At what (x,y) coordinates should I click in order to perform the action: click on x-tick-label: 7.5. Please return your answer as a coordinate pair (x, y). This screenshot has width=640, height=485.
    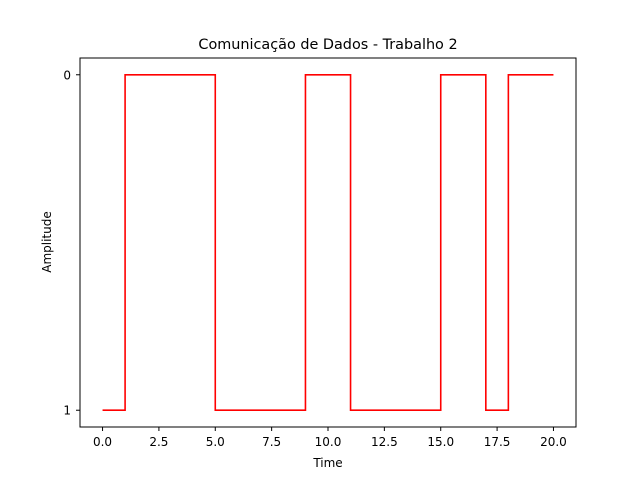
    Looking at the image, I should click on (271, 442).